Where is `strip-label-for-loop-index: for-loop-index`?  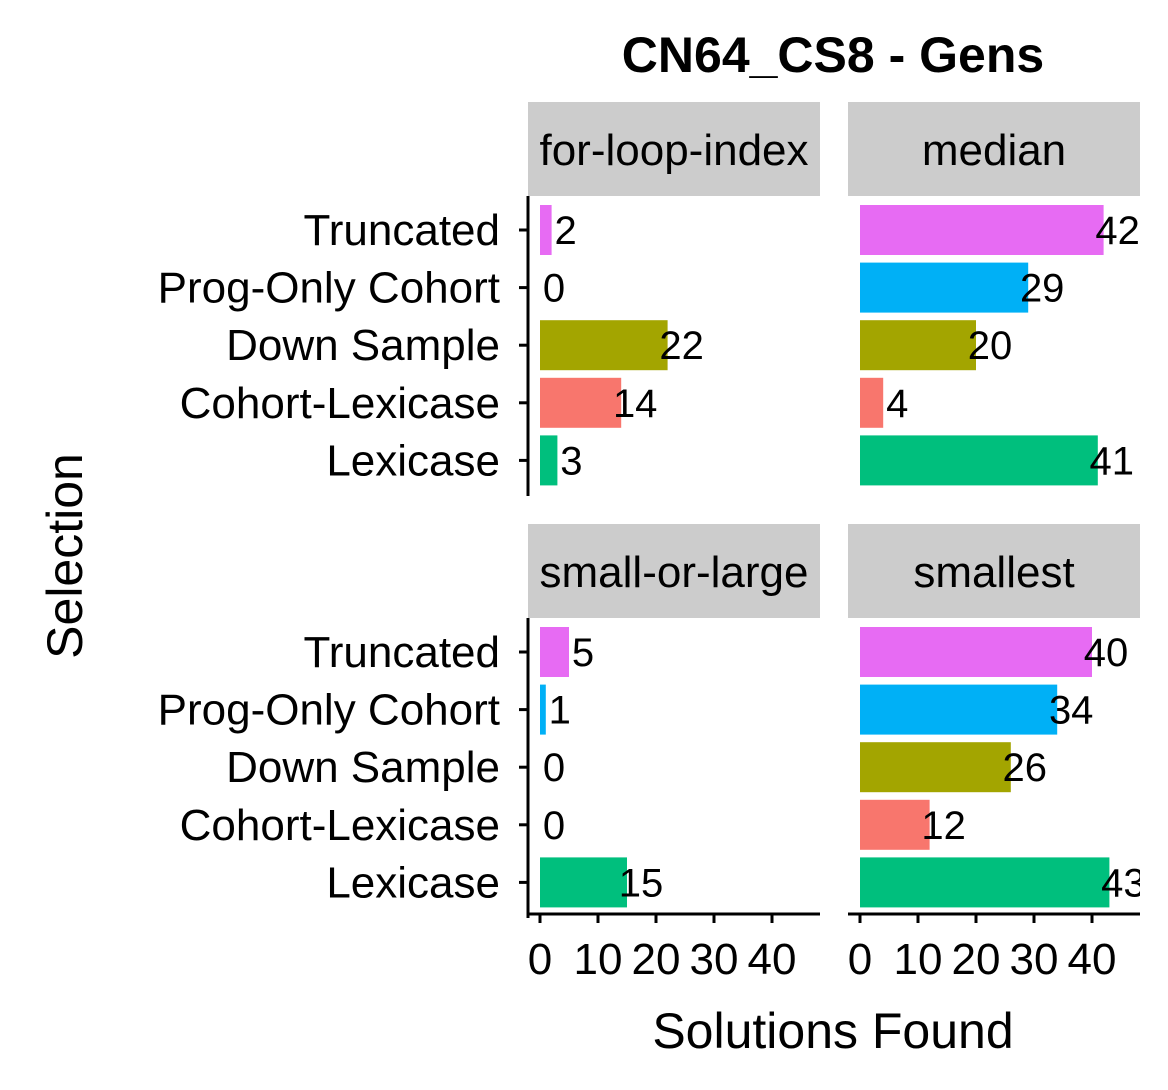 strip-label-for-loop-index: for-loop-index is located at coordinates (673, 150).